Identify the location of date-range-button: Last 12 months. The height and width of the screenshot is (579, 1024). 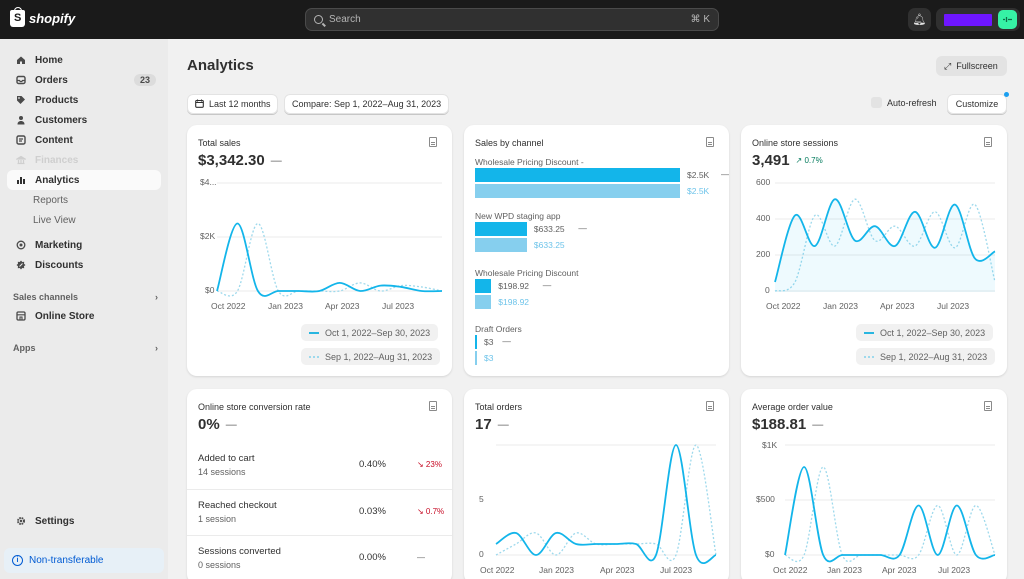
(232, 104).